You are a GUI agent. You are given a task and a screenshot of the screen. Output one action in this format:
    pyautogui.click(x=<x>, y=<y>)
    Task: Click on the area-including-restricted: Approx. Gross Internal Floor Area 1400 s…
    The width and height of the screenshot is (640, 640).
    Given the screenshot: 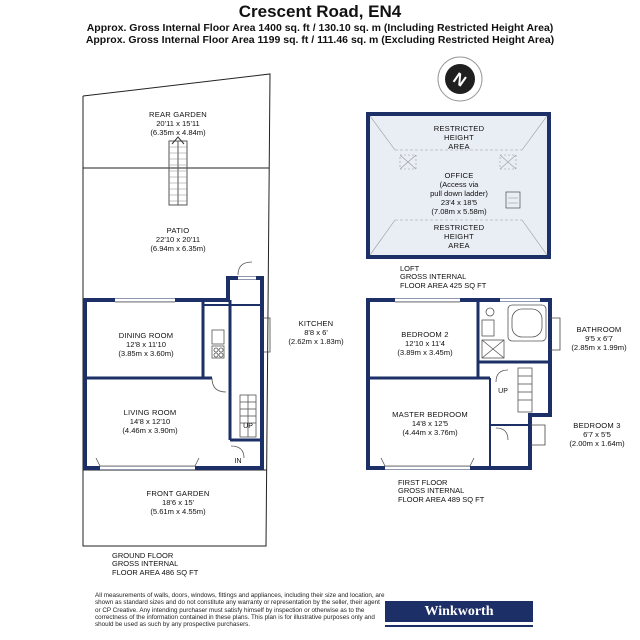 What is the action you would take?
    pyautogui.click(x=320, y=28)
    